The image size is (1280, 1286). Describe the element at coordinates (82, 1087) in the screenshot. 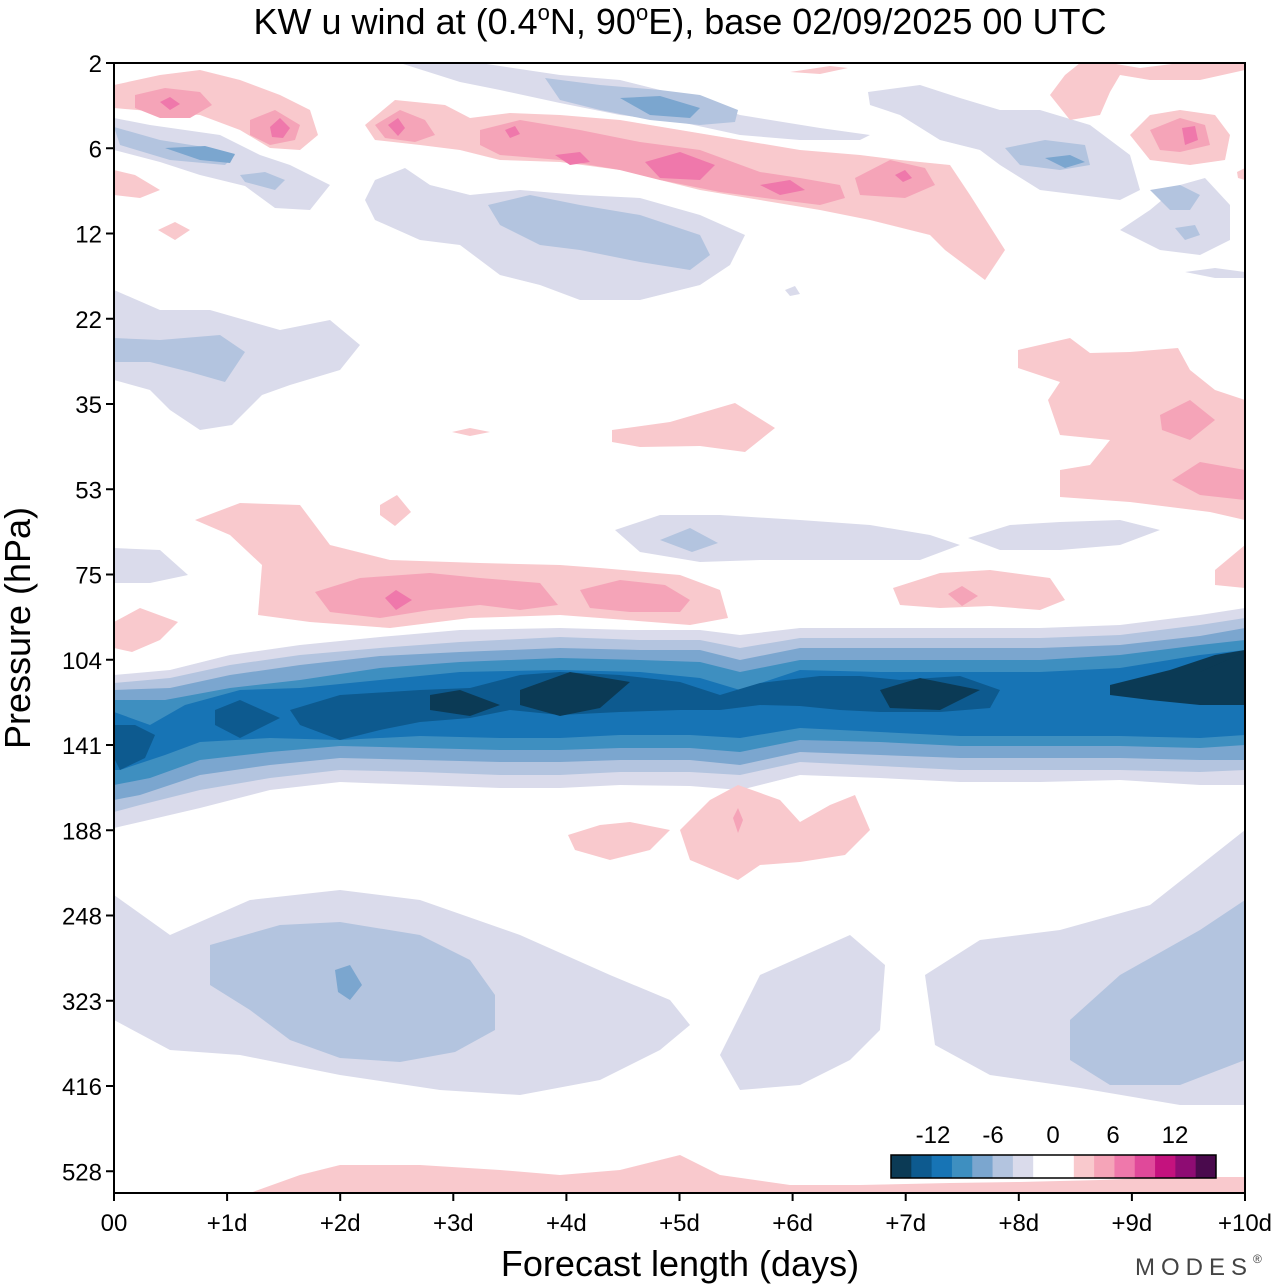

I see `y-tick-label: 416` at that location.